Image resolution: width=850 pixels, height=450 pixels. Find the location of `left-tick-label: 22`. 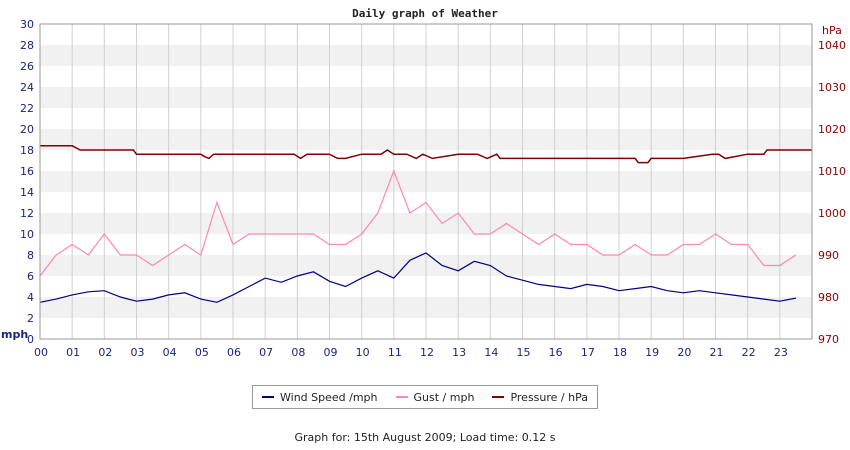

left-tick-label: 22 is located at coordinates (27, 108).